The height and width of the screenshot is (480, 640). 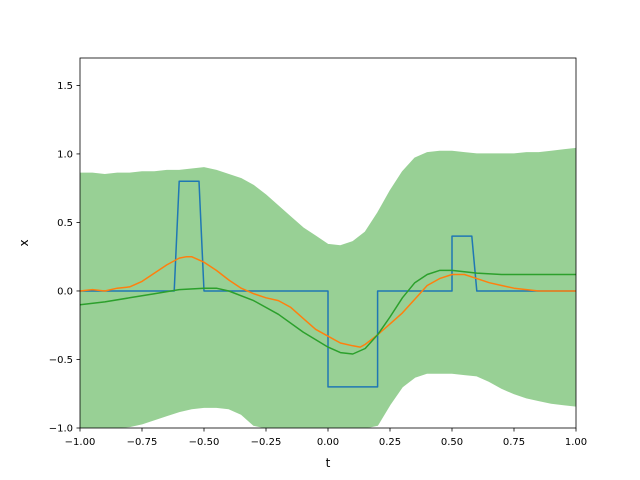 I want to click on x-tick-label: 1.00, so click(x=576, y=442).